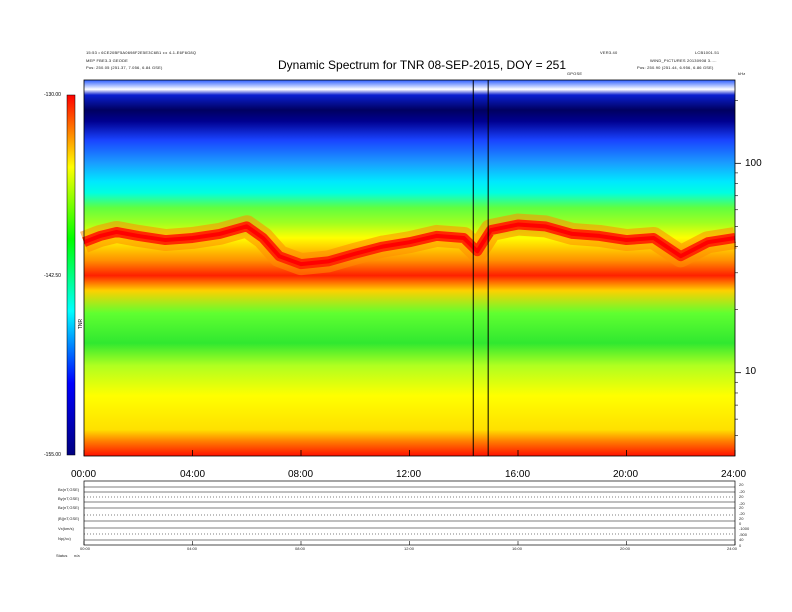 The width and height of the screenshot is (792, 612). I want to click on header-version-id: LCB1001.51, so click(707, 52).